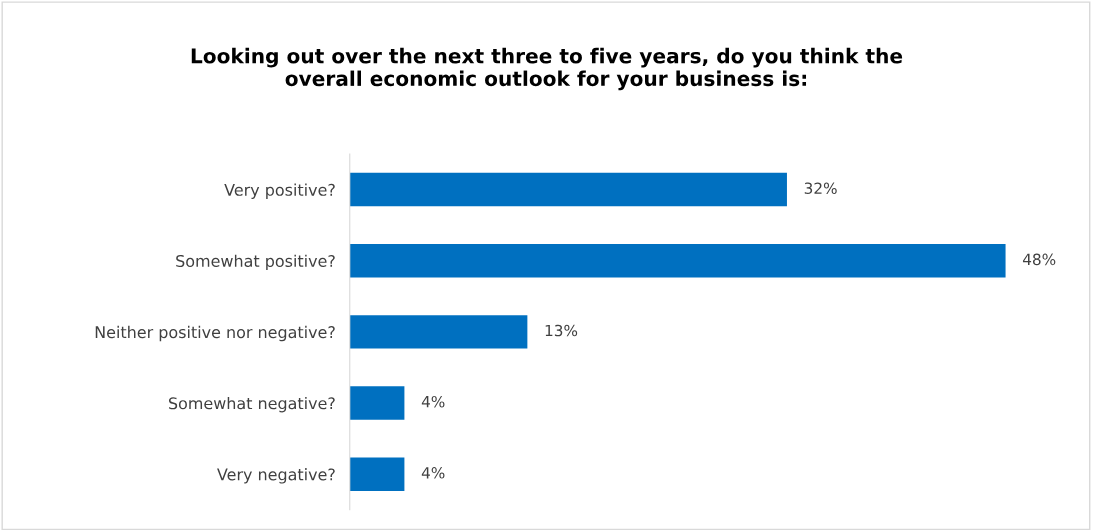 The image size is (1093, 531). Describe the element at coordinates (1039, 259) in the screenshot. I see `data-label: 48%` at that location.